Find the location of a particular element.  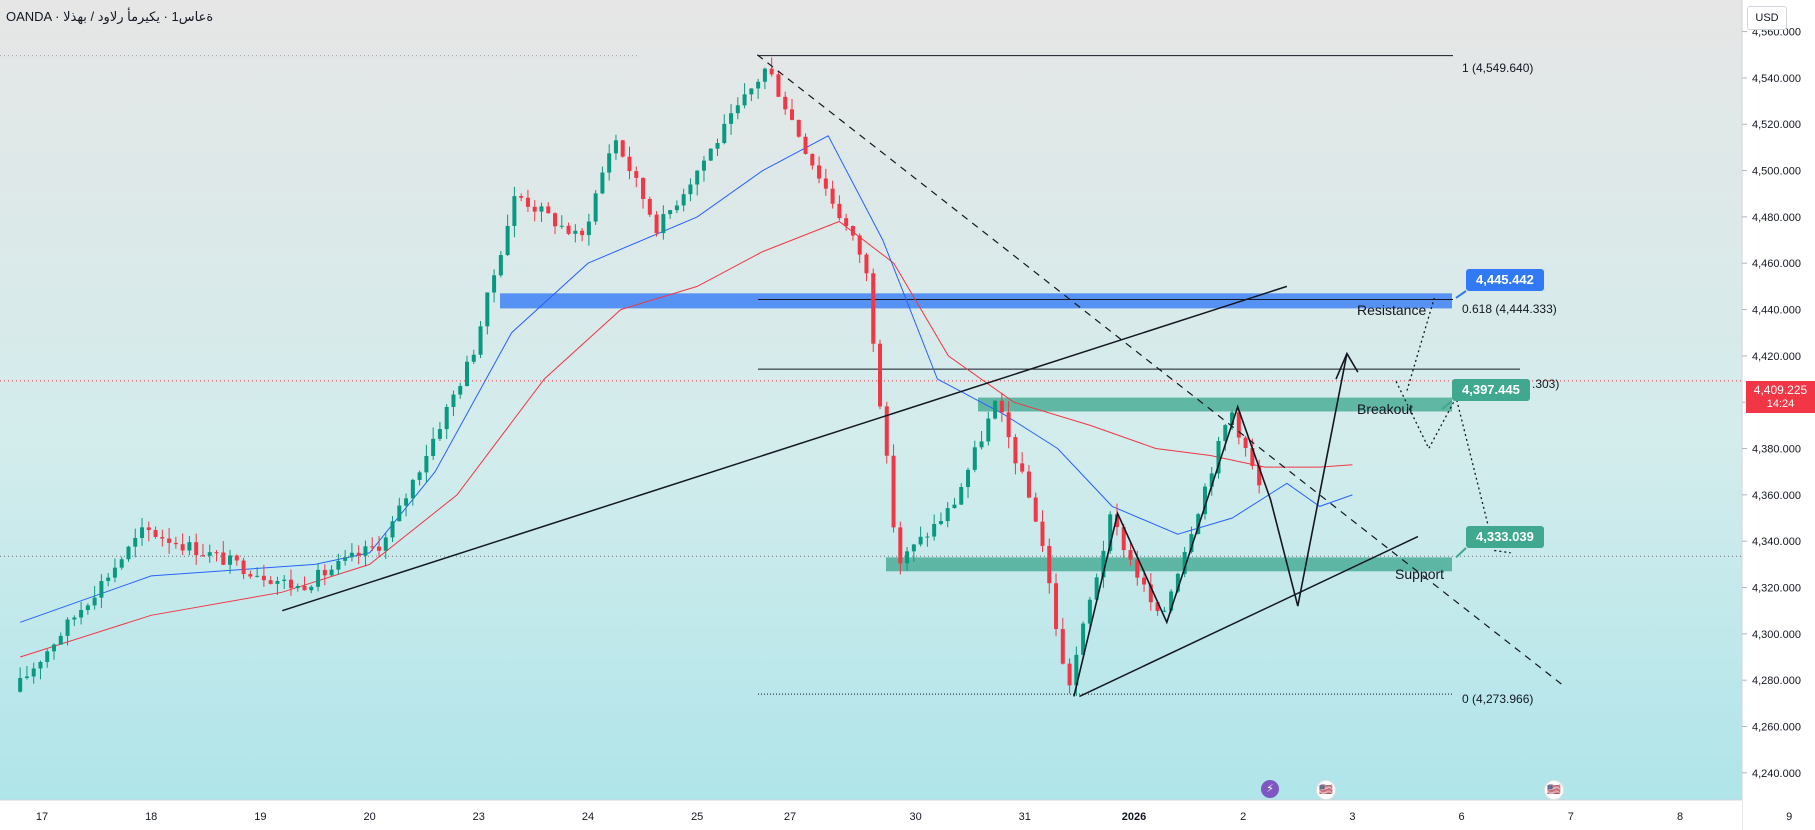

symbol-title: OANDA · ةعاس1 · يكيرمأ رلاود / بهذلا is located at coordinates (110, 16).